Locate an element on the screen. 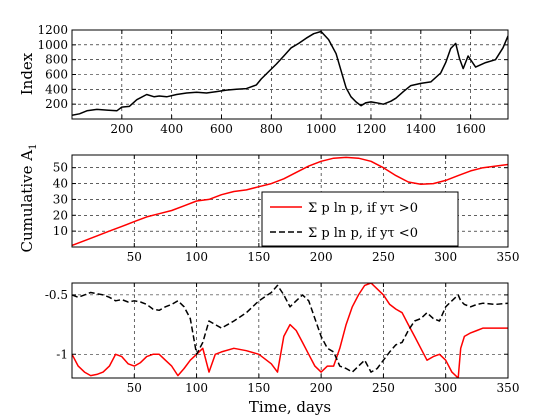 This screenshot has height=420, width=560. entropy-y-tick-label: -1 is located at coordinates (62, 354).